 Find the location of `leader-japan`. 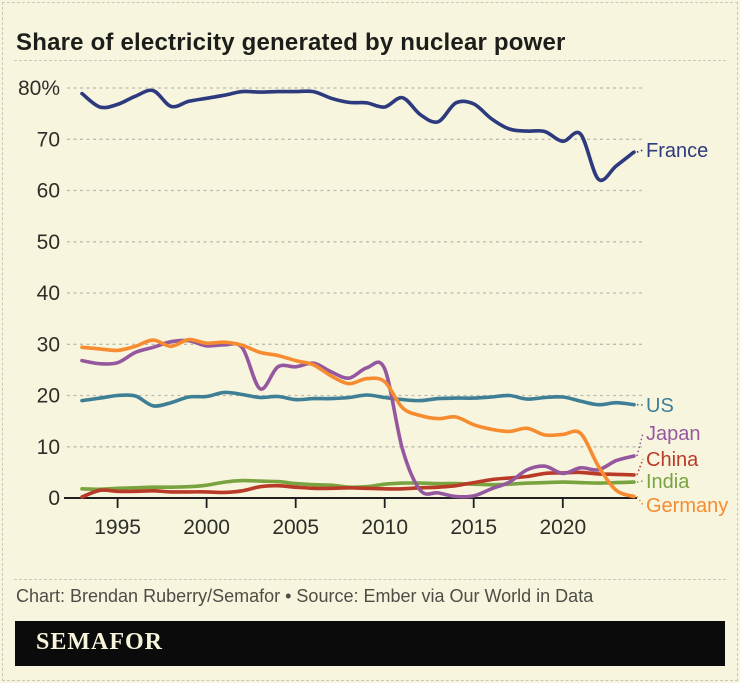

leader-japan is located at coordinates (640, 444).